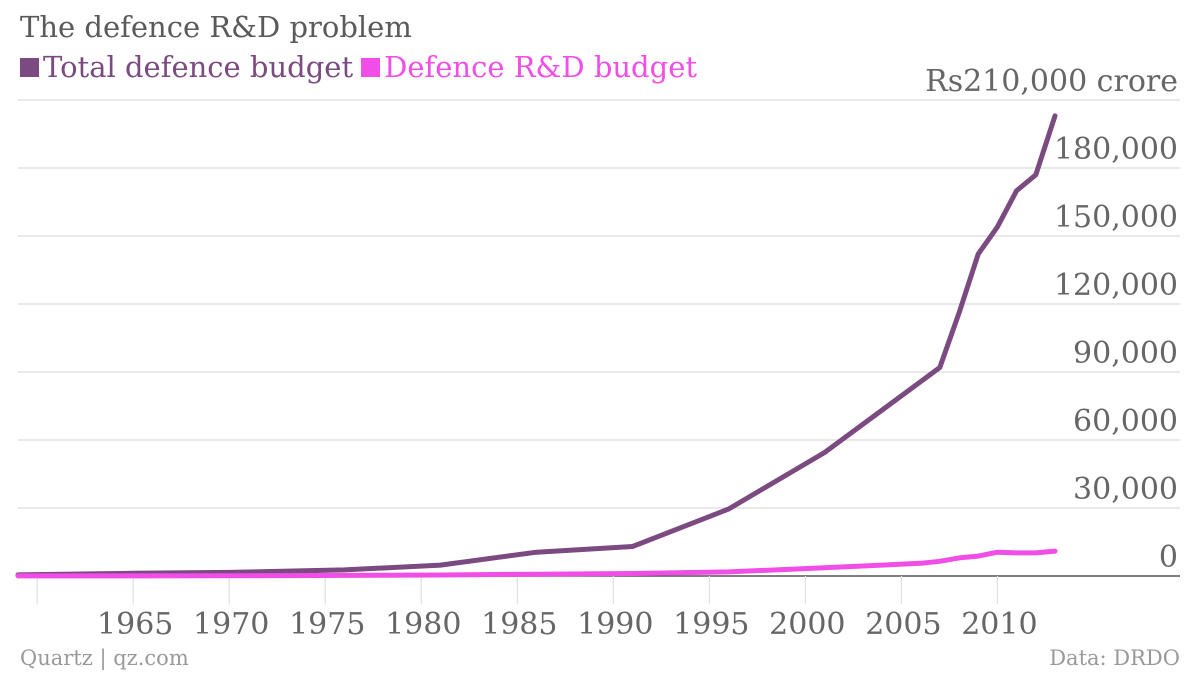  I want to click on chart-title: The defence R&D problem, so click(216, 27).